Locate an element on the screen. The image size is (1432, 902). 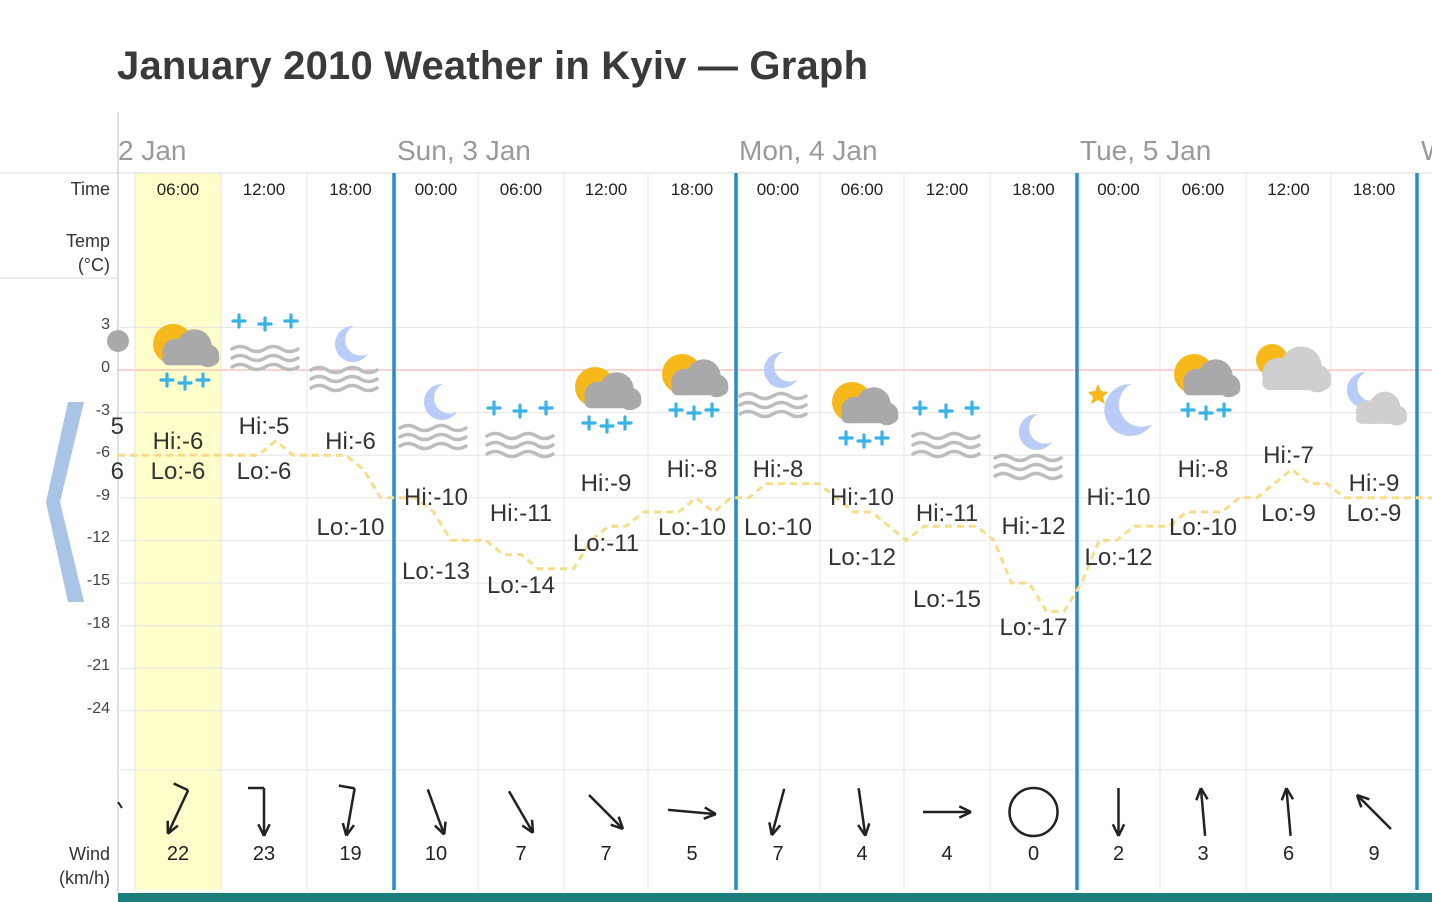
bottom-scrollbar is located at coordinates (775, 897).